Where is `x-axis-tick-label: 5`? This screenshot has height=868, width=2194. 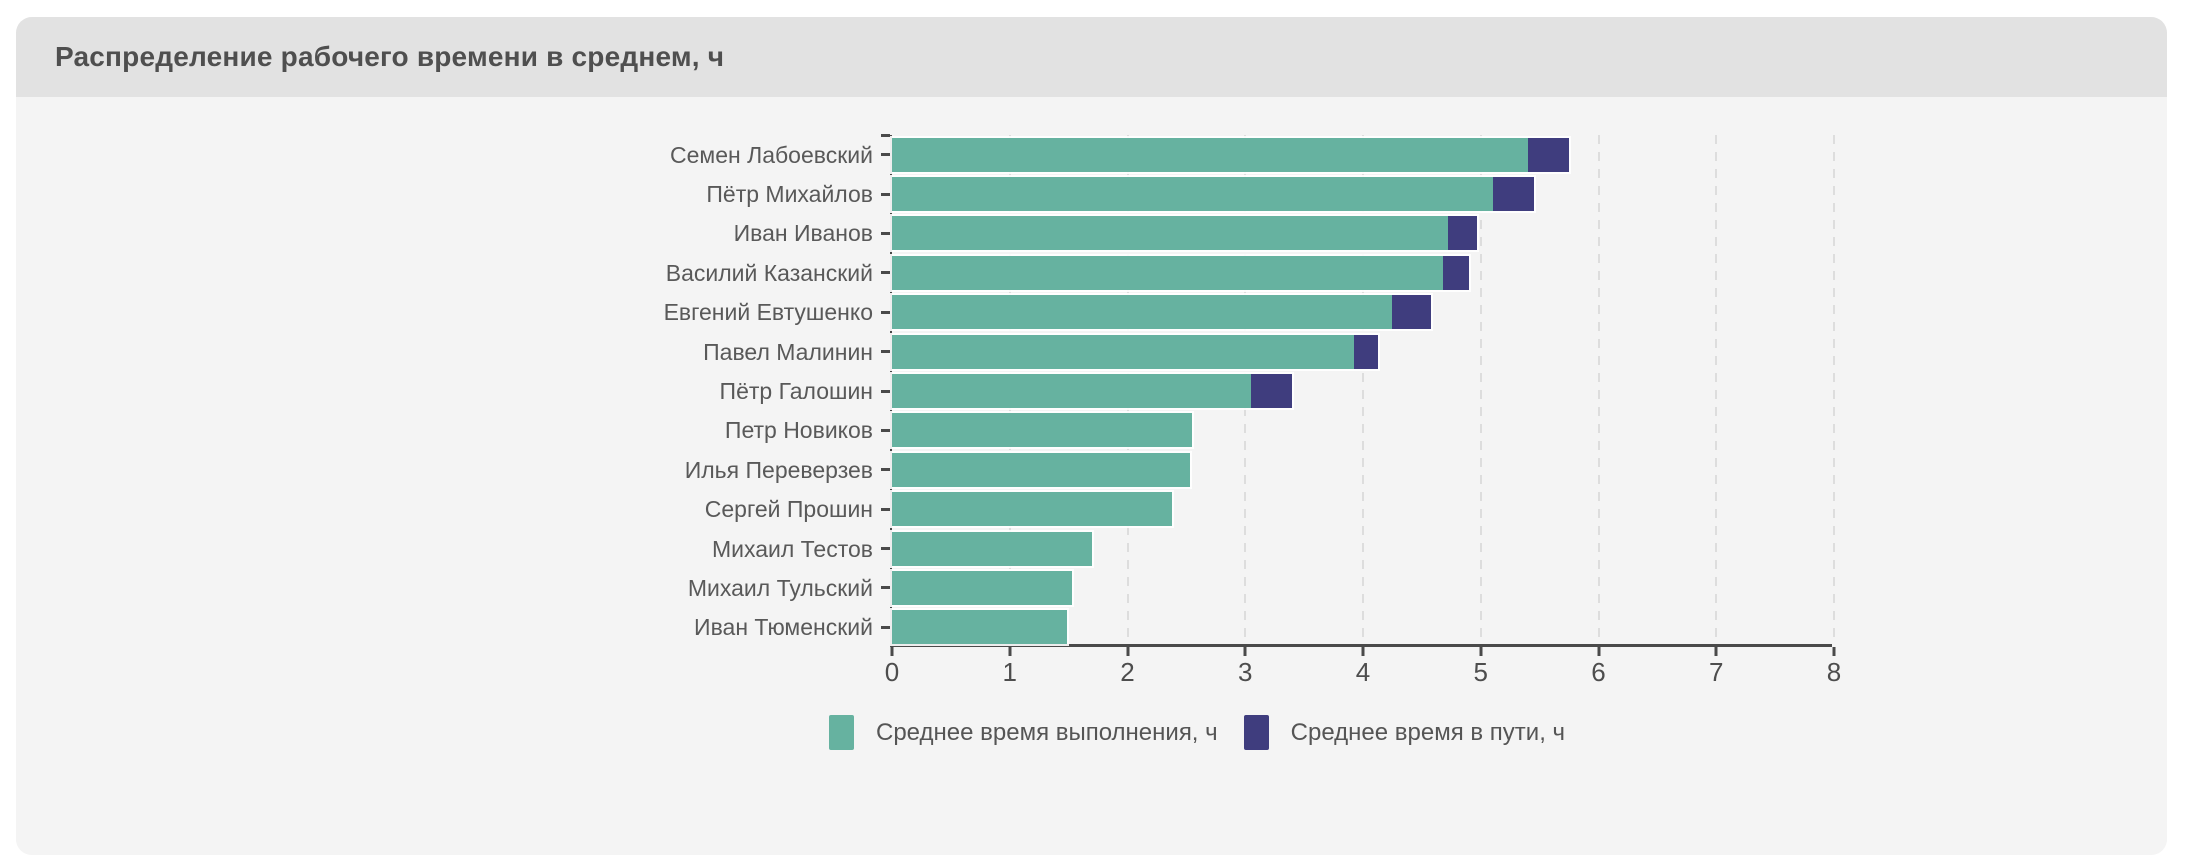
x-axis-tick-label: 5 is located at coordinates (1480, 672).